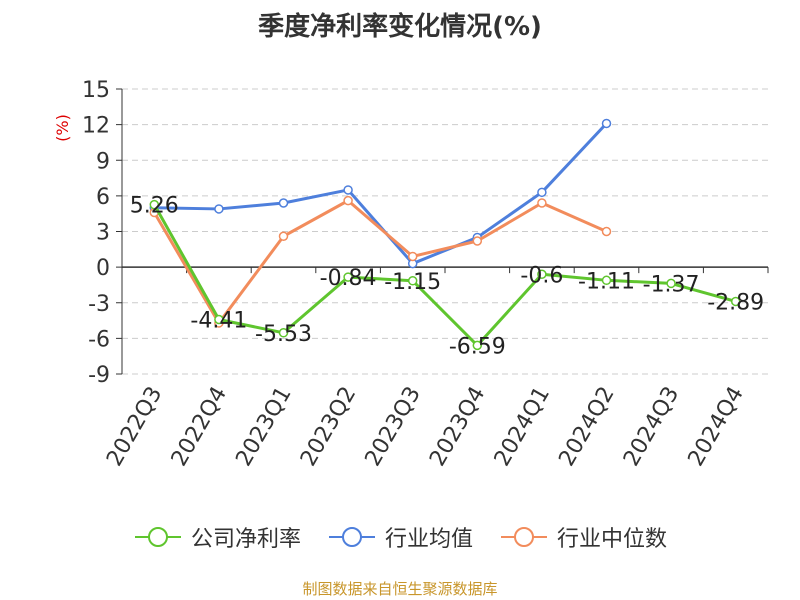  Describe the element at coordinates (103, 197) in the screenshot. I see `y-tick-label: 6` at that location.